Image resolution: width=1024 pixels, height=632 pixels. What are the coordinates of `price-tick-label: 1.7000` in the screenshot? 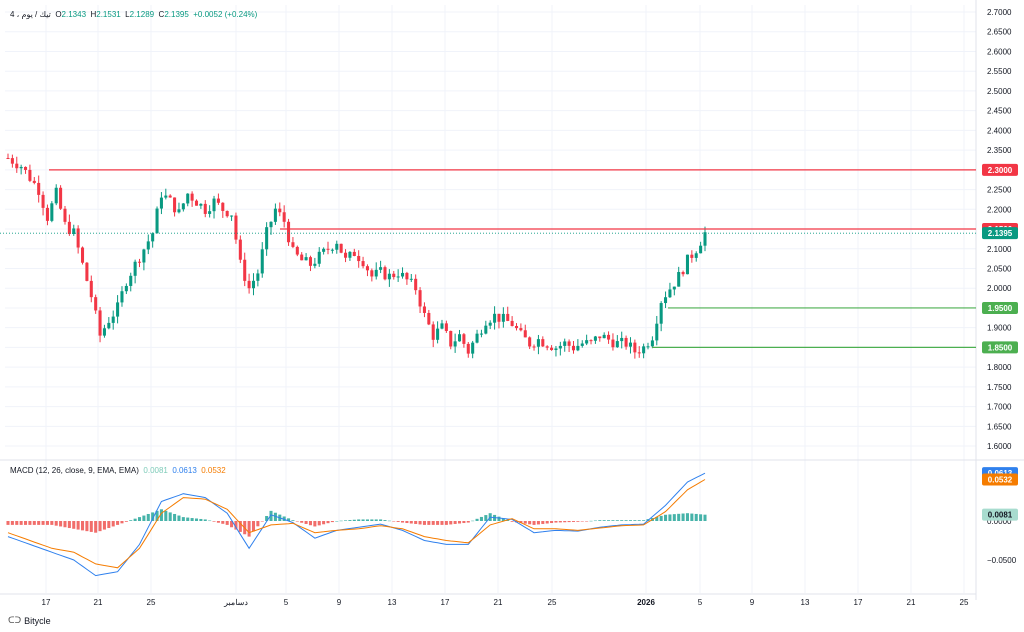 It's located at (999, 407).